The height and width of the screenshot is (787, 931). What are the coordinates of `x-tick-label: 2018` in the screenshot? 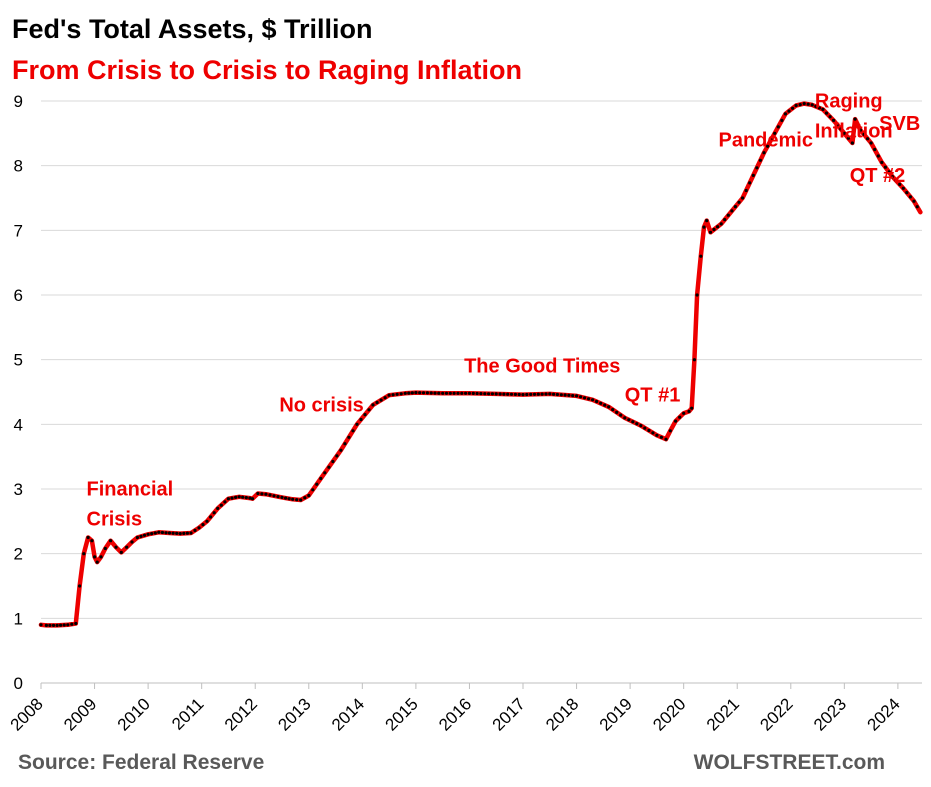 It's located at (562, 714).